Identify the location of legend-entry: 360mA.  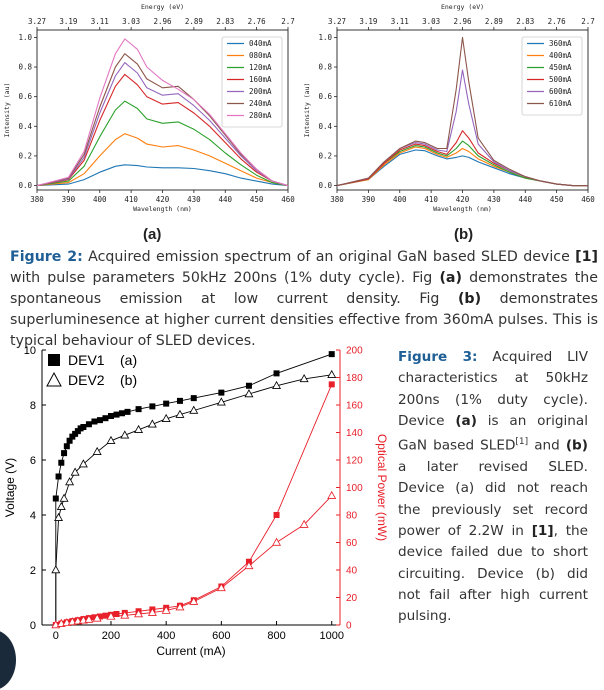
(560, 43).